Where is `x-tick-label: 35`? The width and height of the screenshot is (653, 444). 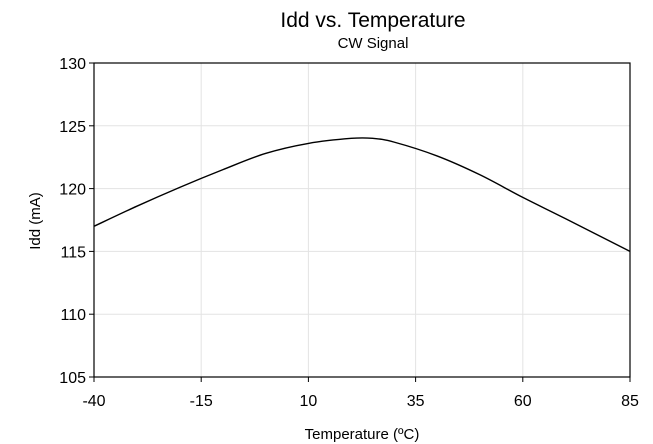 x-tick-label: 35 is located at coordinates (416, 401).